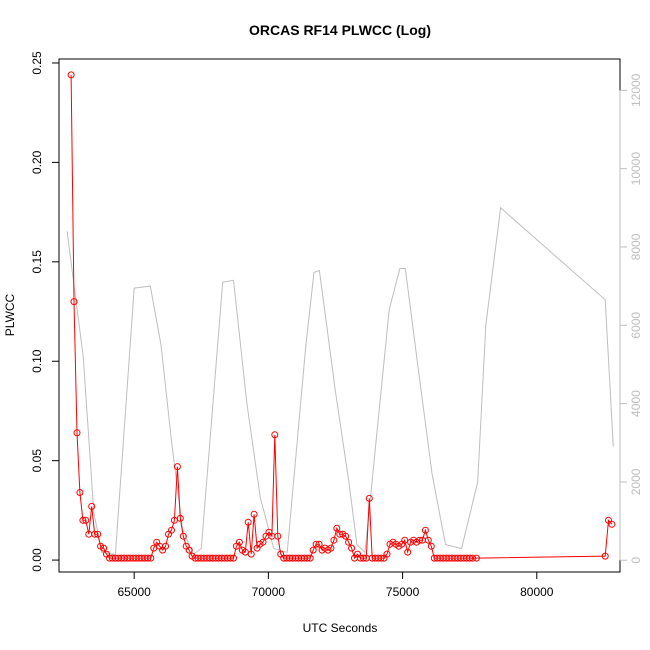 The width and height of the screenshot is (650, 650). I want to click on y-axis-label: PLWCC, so click(10, 314).